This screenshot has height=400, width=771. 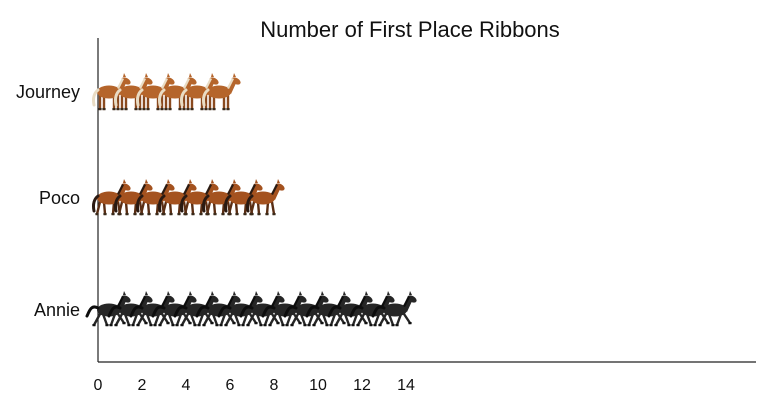 I want to click on x-tick-label: 14, so click(x=406, y=385).